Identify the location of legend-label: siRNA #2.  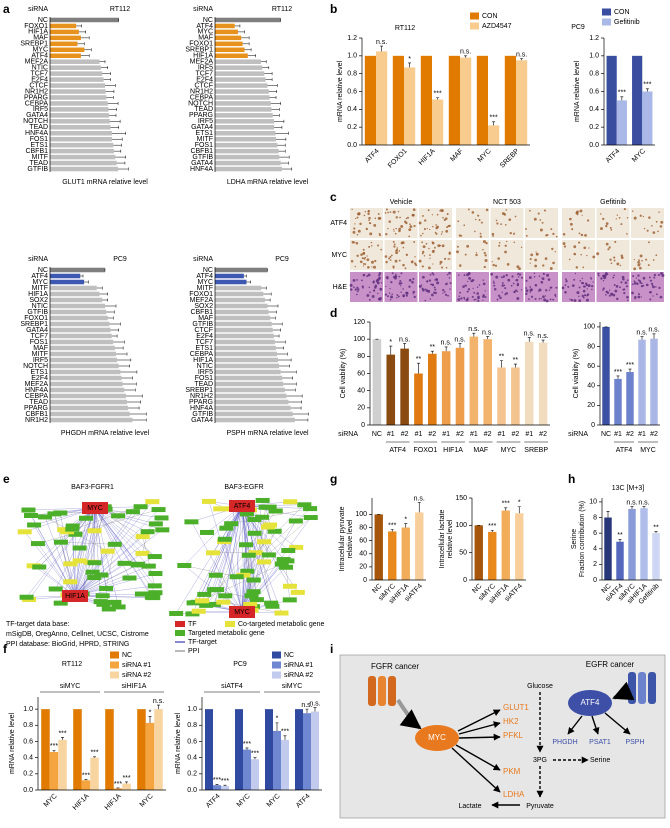
(136, 675).